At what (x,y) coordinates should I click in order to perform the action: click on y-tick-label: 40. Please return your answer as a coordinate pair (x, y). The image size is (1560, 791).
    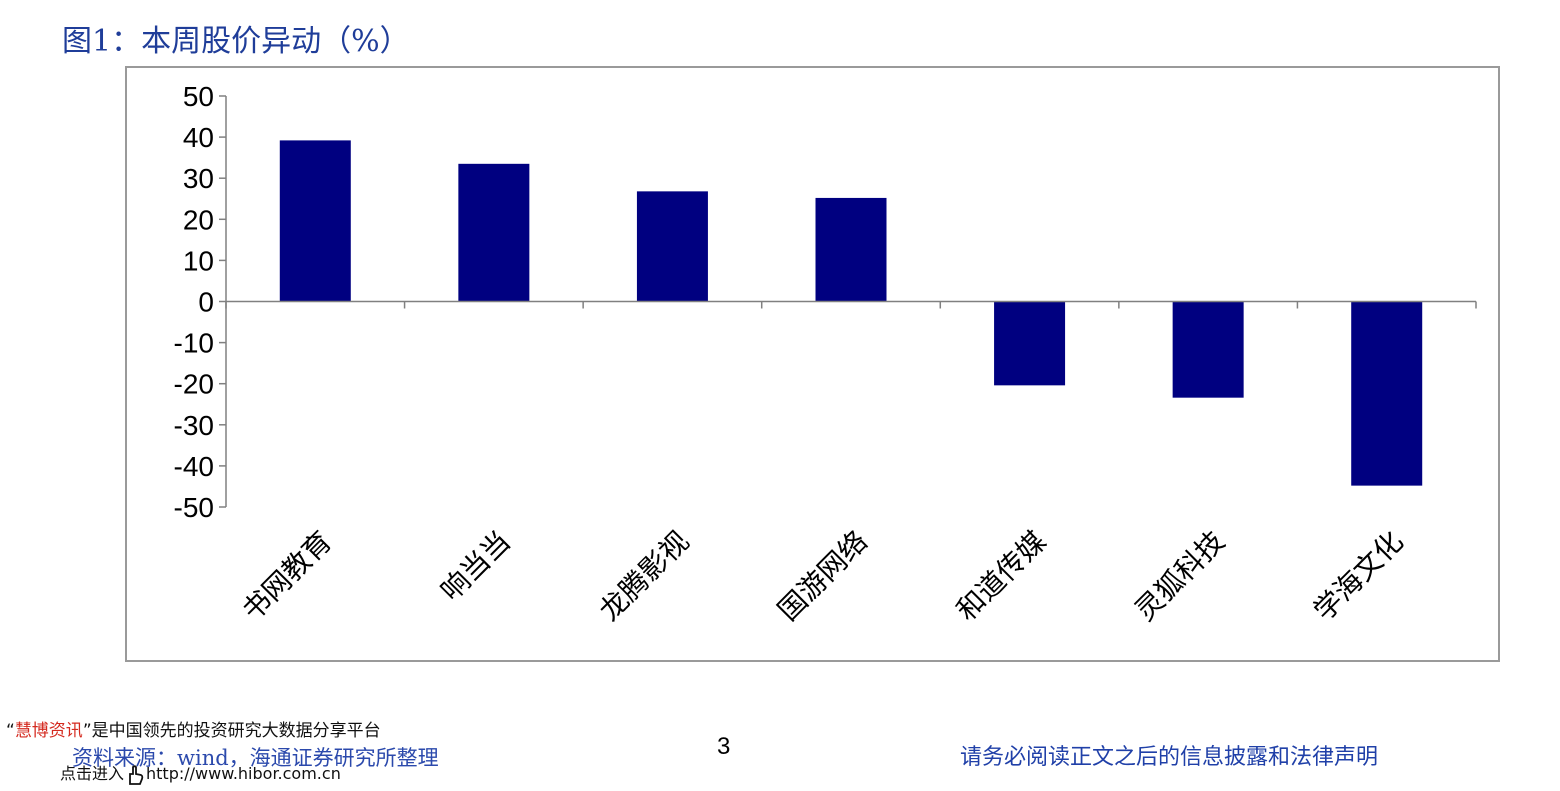
    Looking at the image, I should click on (198, 137).